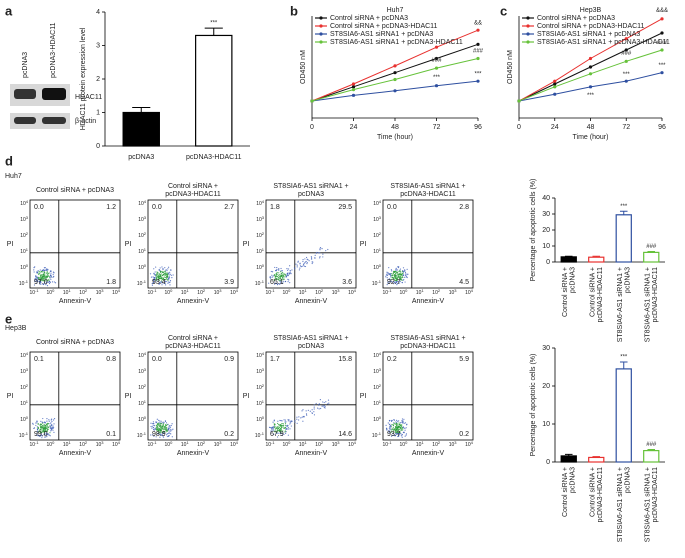 The image size is (685, 558). I want to click on x-axis-label: Annexin-V, so click(311, 301).